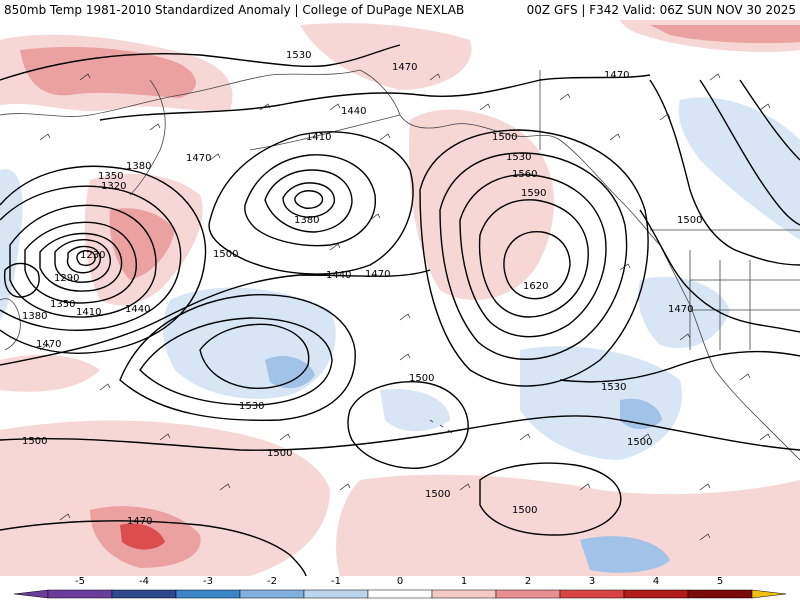  What do you see at coordinates (272, 581) in the screenshot?
I see `colorbar-tick: -2` at bounding box center [272, 581].